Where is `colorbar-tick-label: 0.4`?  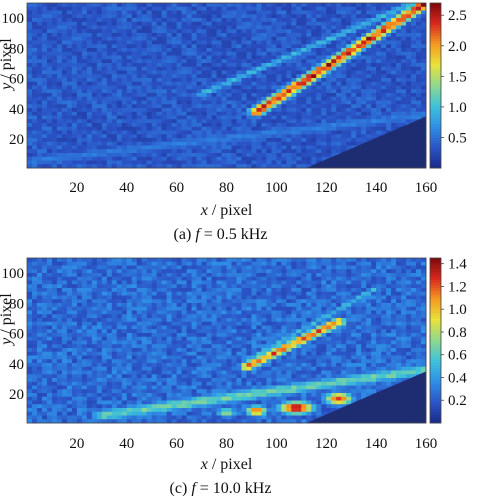 colorbar-tick-label: 0.4 is located at coordinates (457, 378).